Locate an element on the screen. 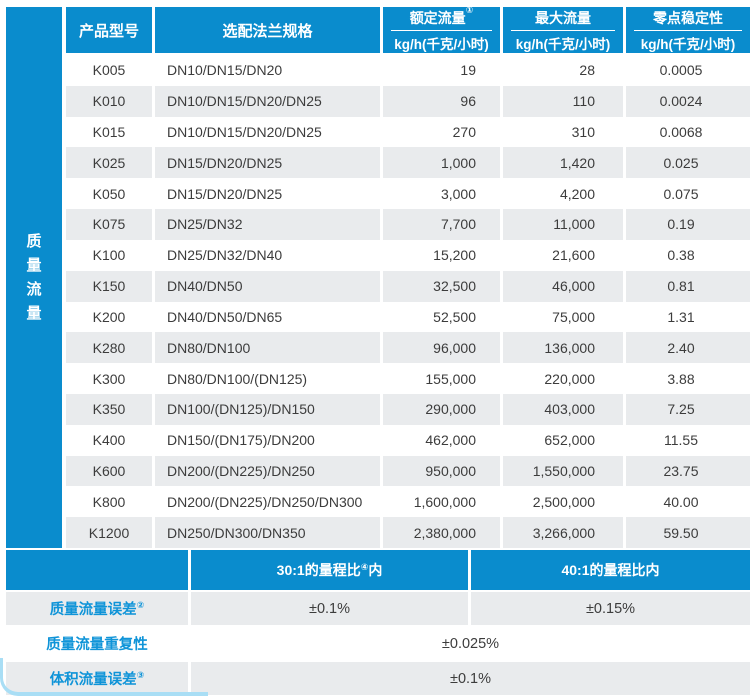 Image resolution: width=750 pixels, height=699 pixels. turndown-30-1-header: 30:1的量程比 ④ 内 is located at coordinates (329, 570).